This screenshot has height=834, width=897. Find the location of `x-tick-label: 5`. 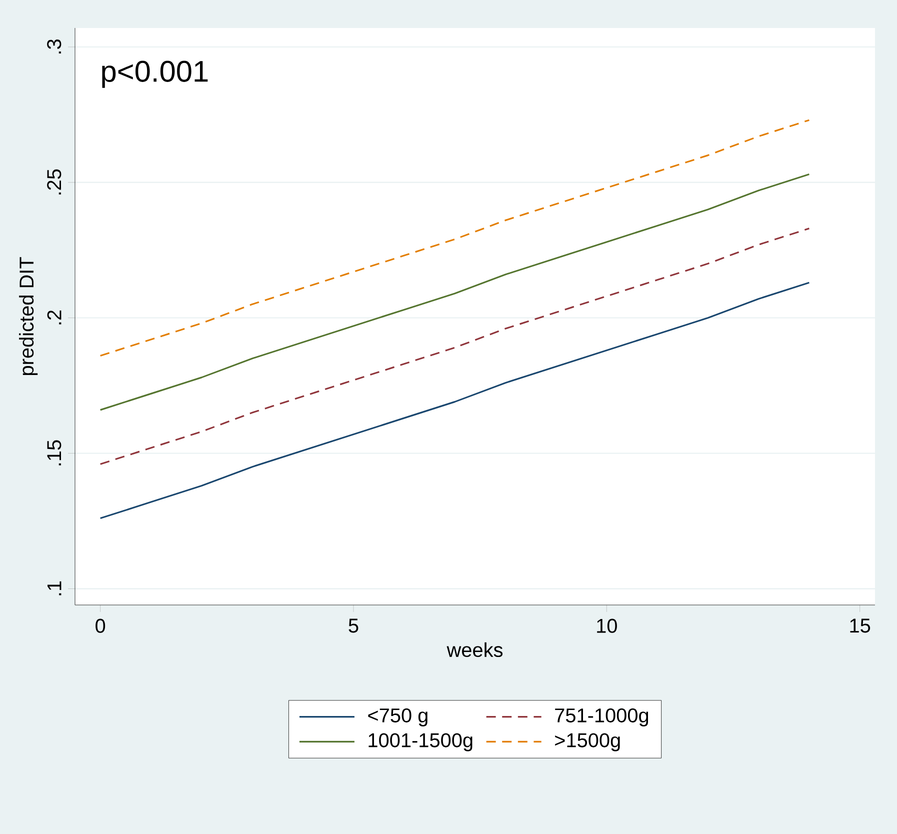

x-tick-label: 5 is located at coordinates (353, 625).